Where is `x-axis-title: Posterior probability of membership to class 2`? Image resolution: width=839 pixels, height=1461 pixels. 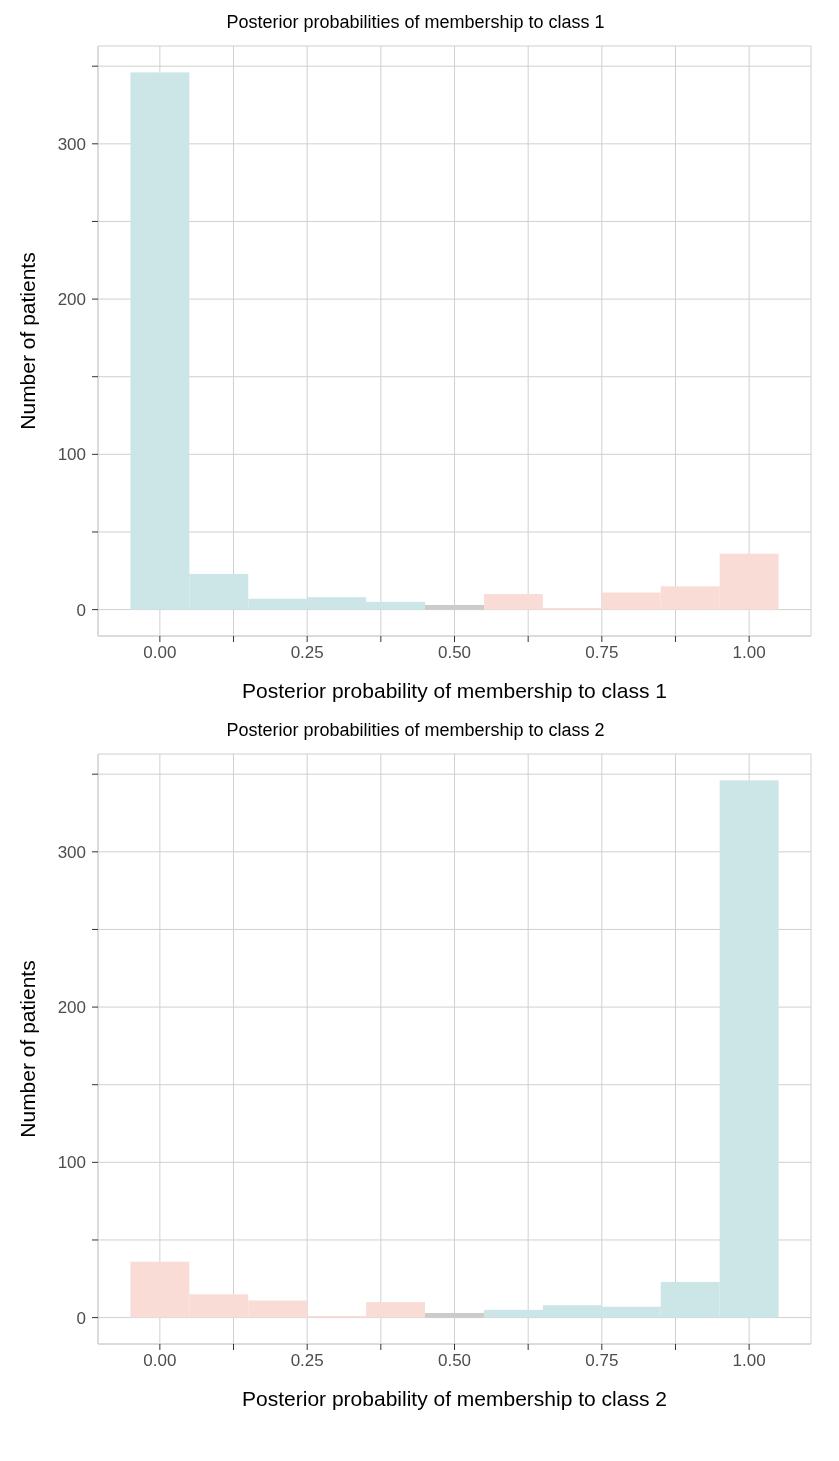 x-axis-title: Posterior probability of membership to class 2 is located at coordinates (454, 1398).